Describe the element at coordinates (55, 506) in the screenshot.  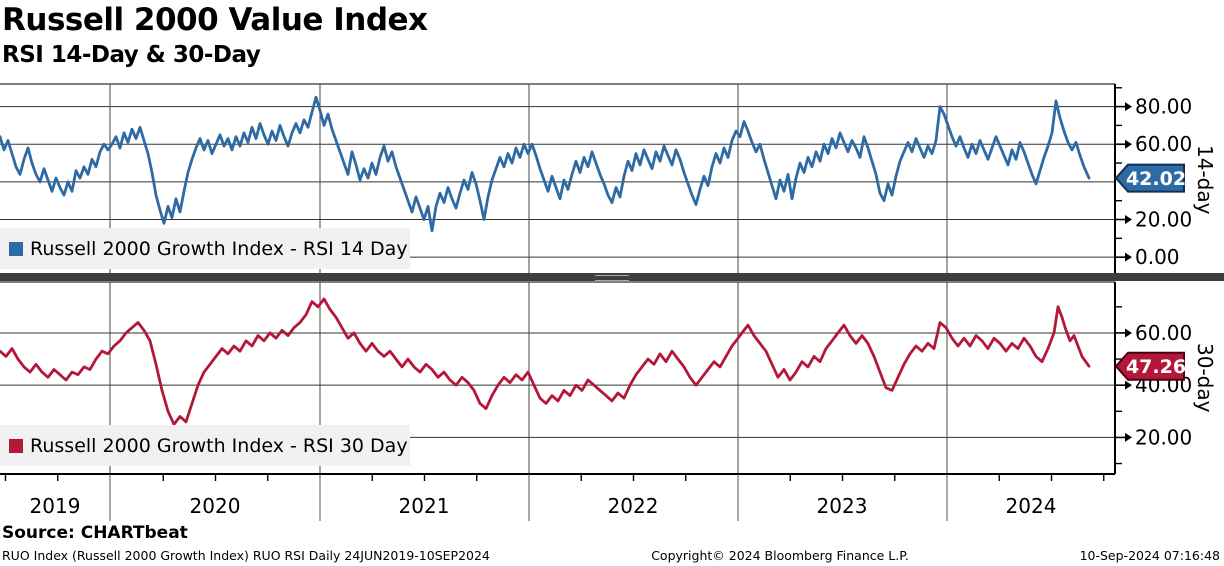
I see `year-label-2019: 2019` at that location.